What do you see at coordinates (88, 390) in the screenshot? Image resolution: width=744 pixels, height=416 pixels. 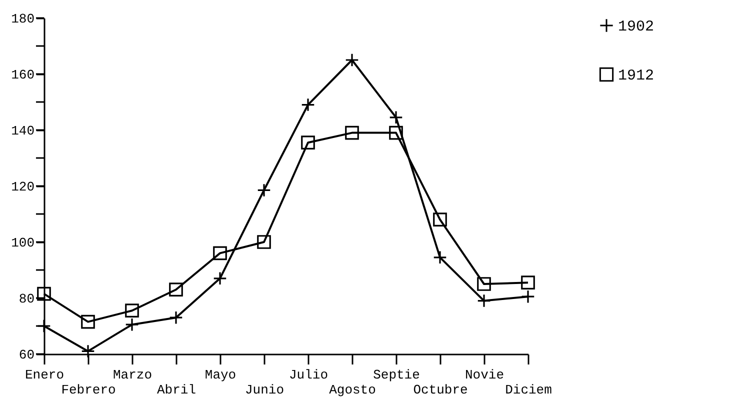 I see `x-tick-label: Febrero` at bounding box center [88, 390].